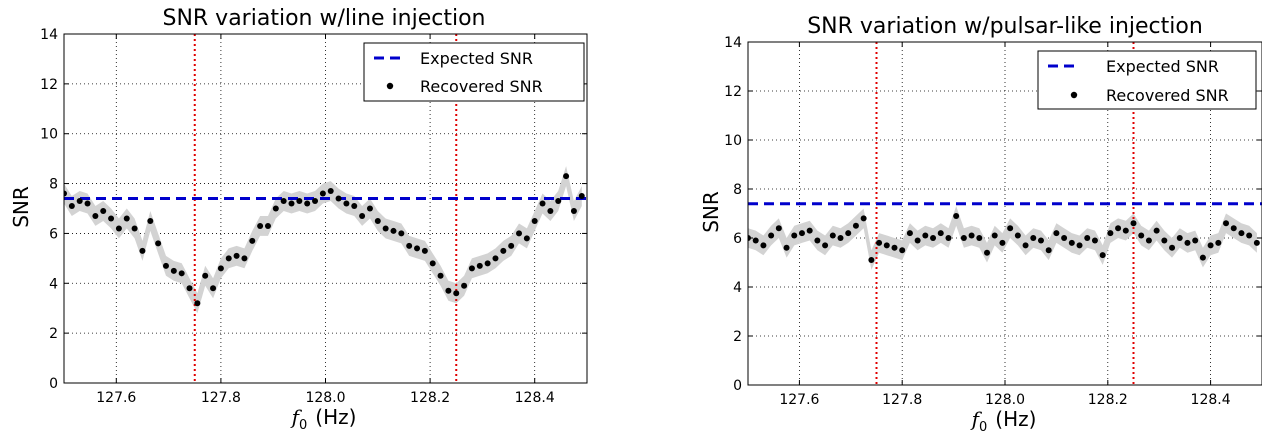 This screenshot has height=432, width=1262. What do you see at coordinates (325, 398) in the screenshot?
I see `left-x-tick-label-2: 128.0` at bounding box center [325, 398].